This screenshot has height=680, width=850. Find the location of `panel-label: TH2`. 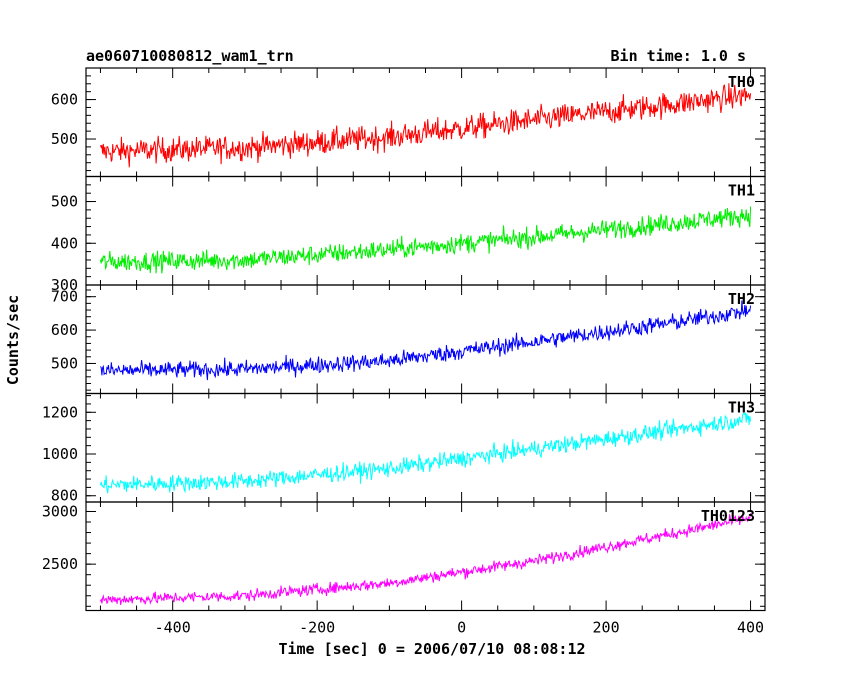

panel-label: TH2 is located at coordinates (741, 299).